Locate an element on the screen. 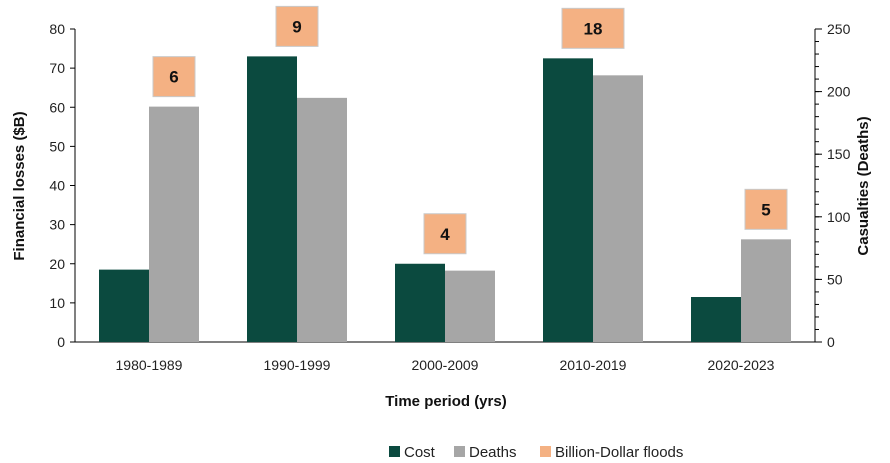 The image size is (890, 463). flood-count-label: 5 is located at coordinates (765, 209).